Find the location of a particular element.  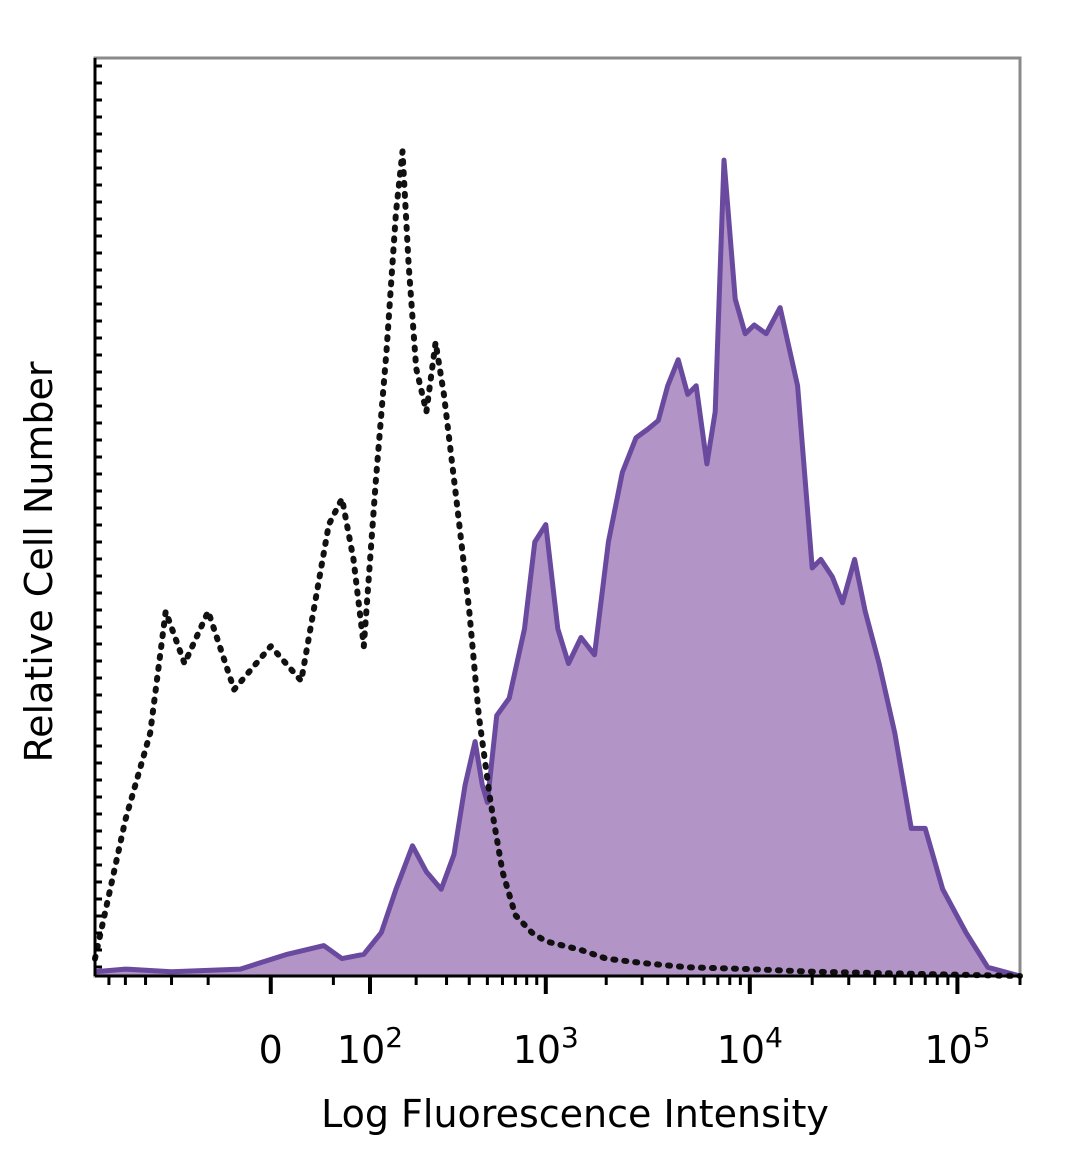

y-axis-title: Relative Cell Number is located at coordinates (39, 561).